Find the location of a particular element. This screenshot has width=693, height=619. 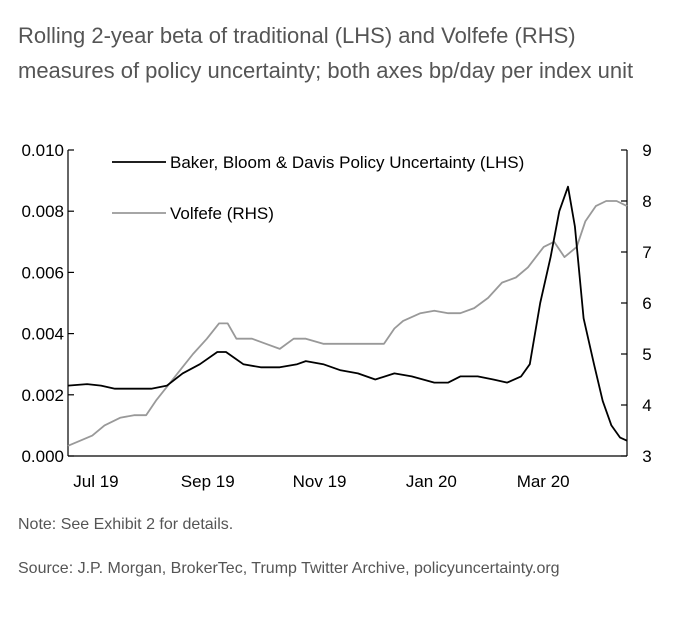

left-axis-tick-label: 0.004 is located at coordinates (42, 334).